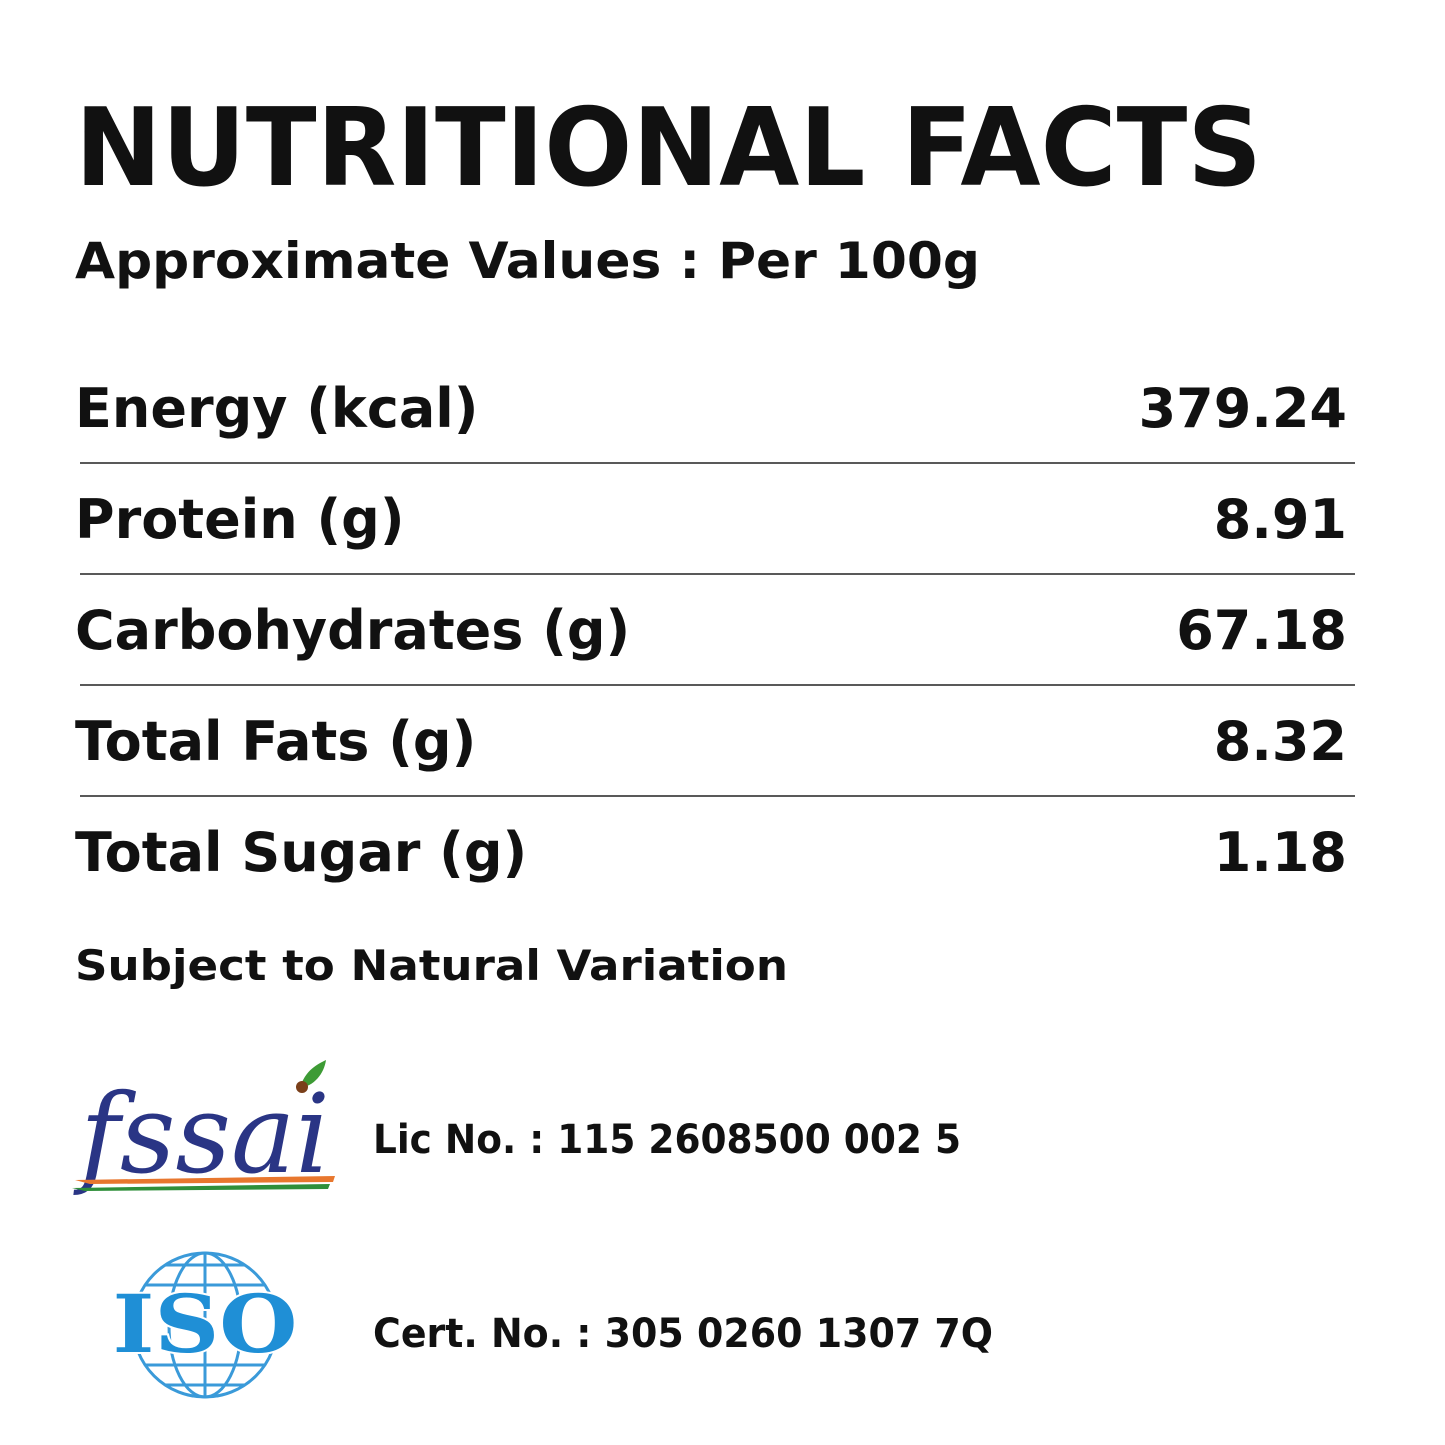  Describe the element at coordinates (352, 630) in the screenshot. I see `nutrient-label: Carbohydrates (g)` at that location.